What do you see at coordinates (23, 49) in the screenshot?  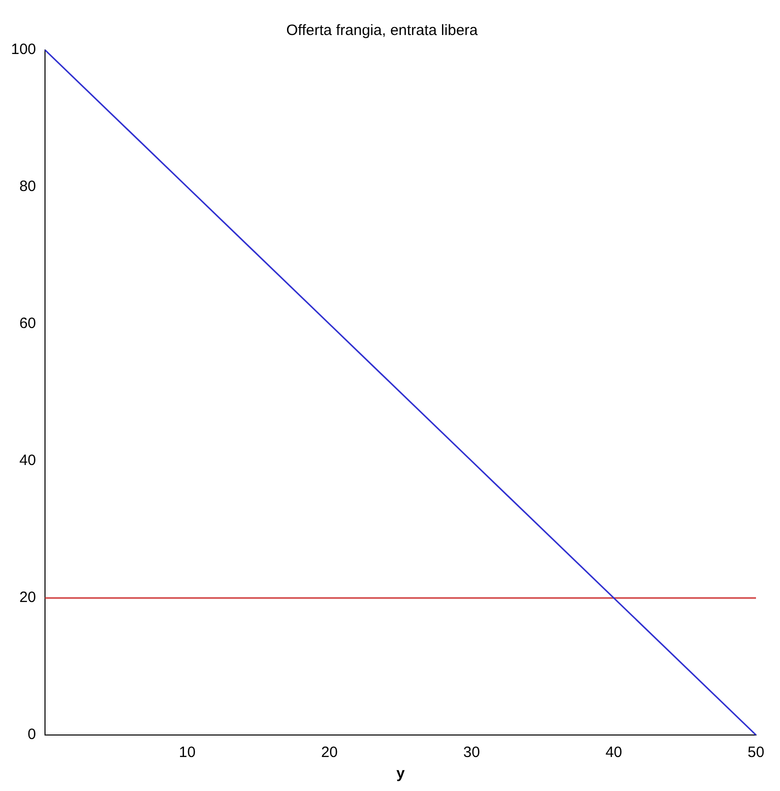 I see `y-tick-label: 100` at bounding box center [23, 49].